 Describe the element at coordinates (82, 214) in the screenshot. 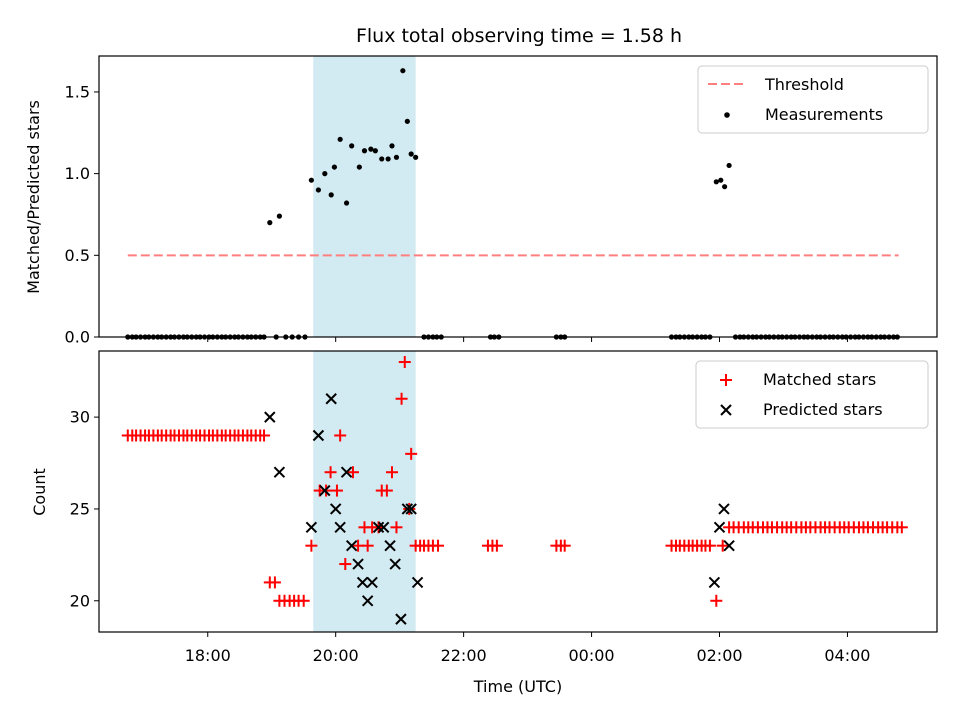

I see `top-y-ticks: 0.0 0.5 1.0 1.5` at that location.